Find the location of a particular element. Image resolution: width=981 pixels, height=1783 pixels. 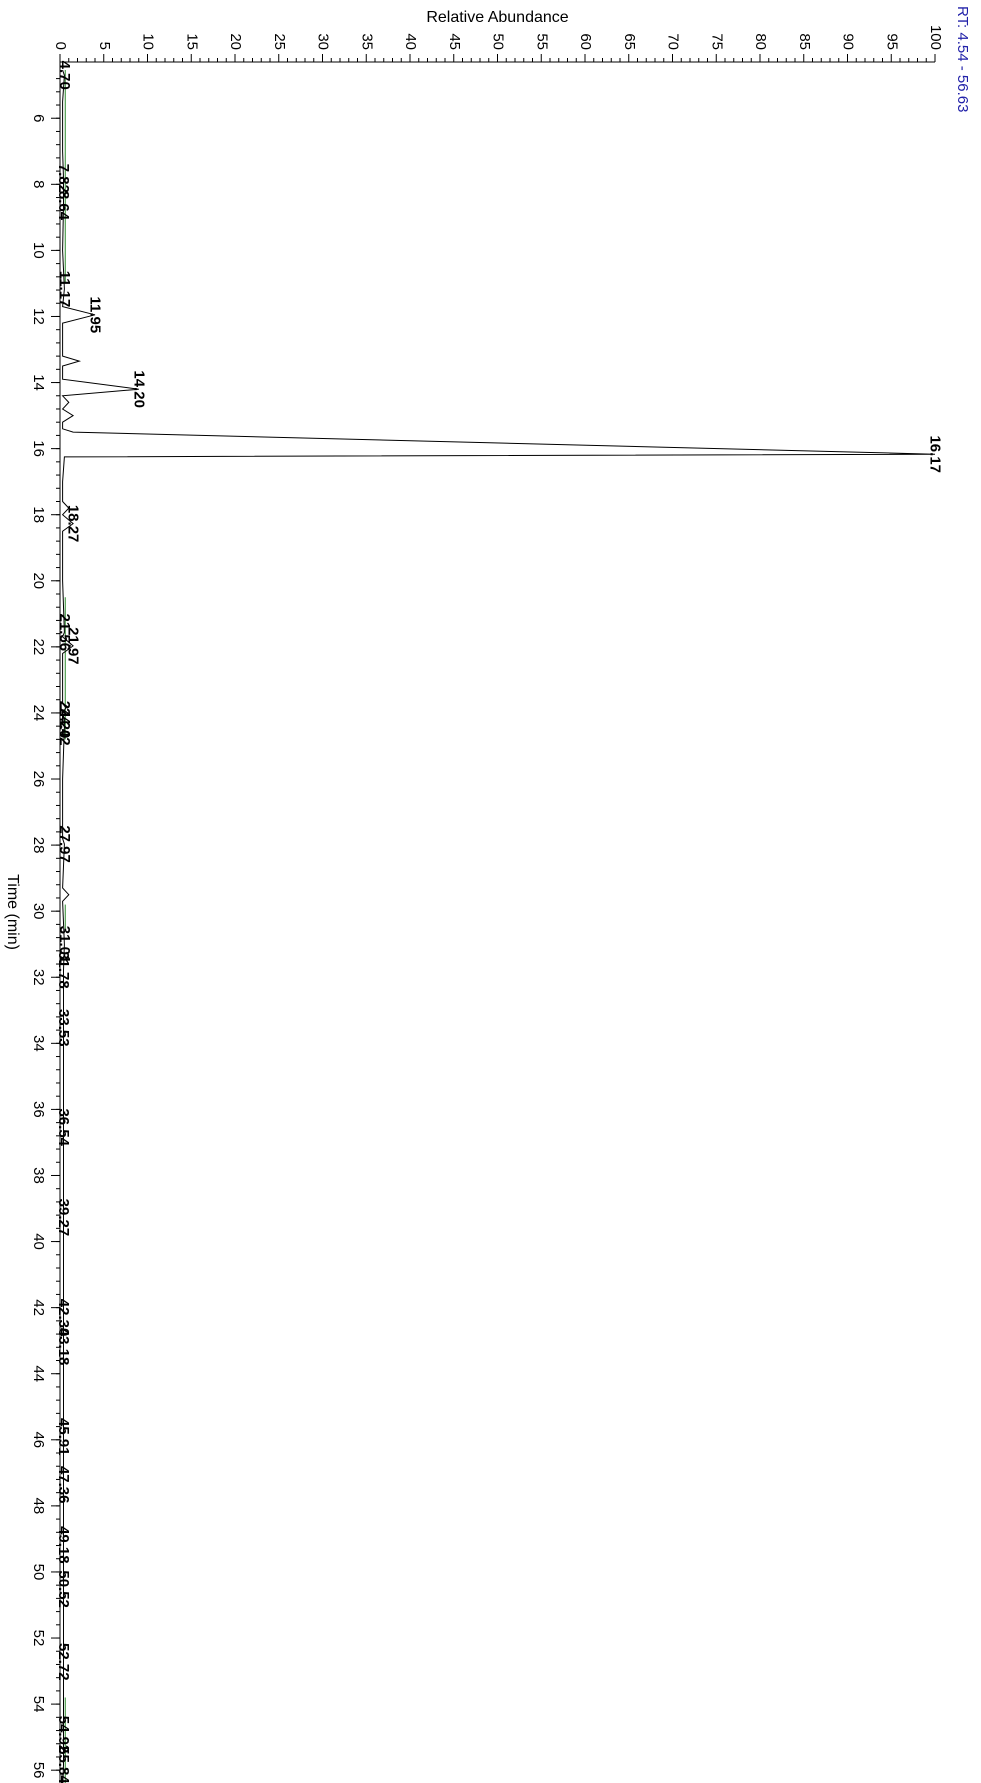

time-tick-label: 12 is located at coordinates (38, 316).